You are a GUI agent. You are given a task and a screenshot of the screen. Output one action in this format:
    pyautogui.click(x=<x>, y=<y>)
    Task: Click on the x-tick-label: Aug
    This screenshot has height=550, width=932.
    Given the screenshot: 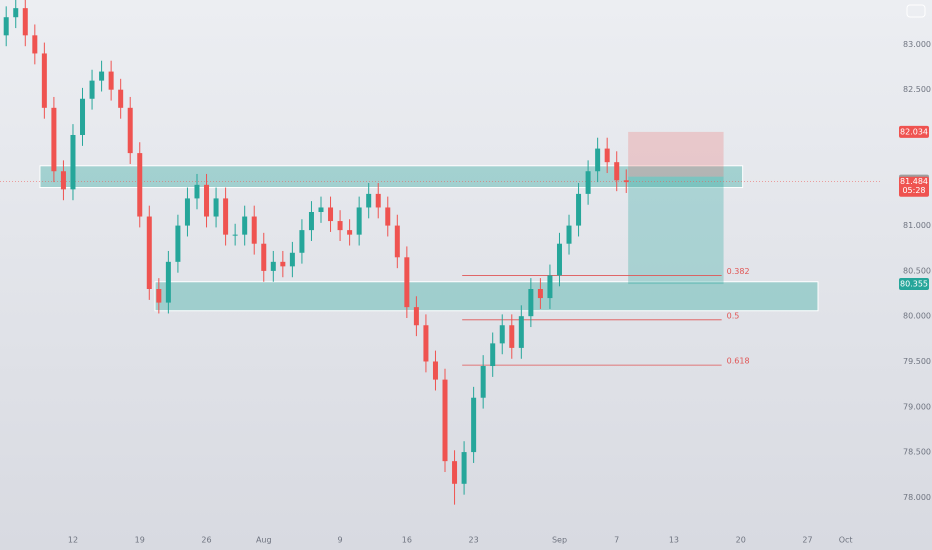 What is the action you would take?
    pyautogui.click(x=264, y=540)
    